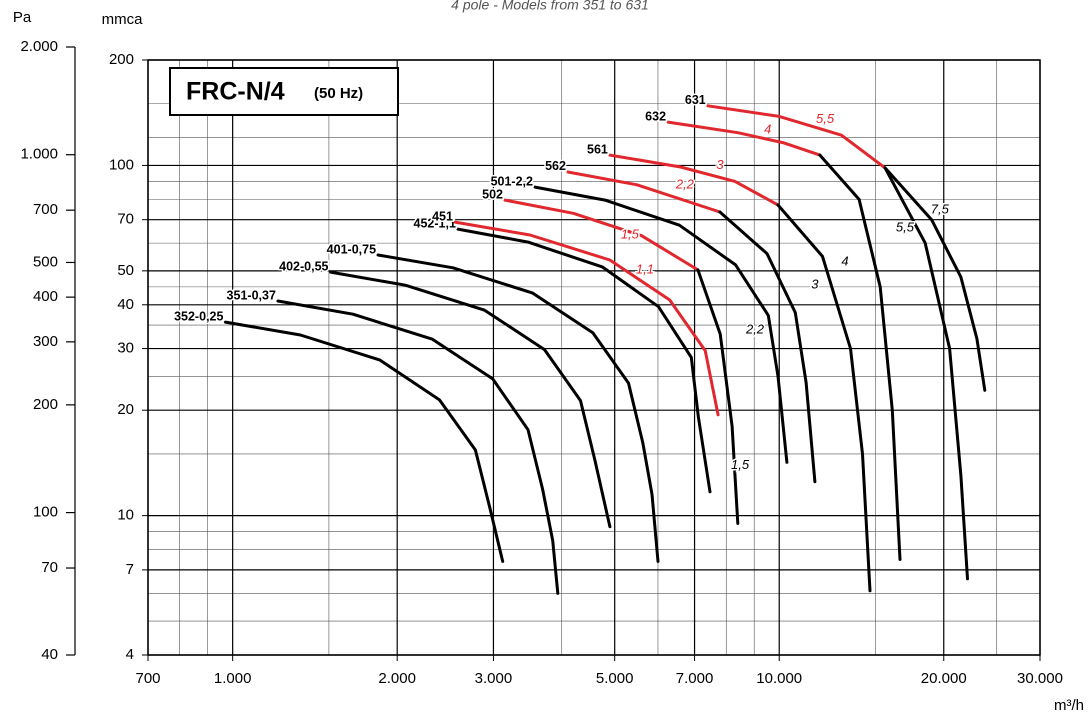 The image size is (1088, 718). I want to click on series-label: 401-0,75, so click(351, 249).